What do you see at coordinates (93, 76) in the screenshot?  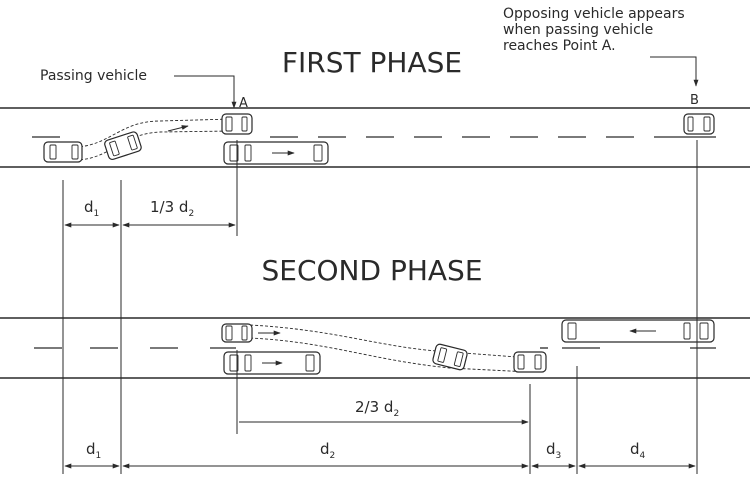 I see `passing-vehicle-label: Passing vehicle` at bounding box center [93, 76].